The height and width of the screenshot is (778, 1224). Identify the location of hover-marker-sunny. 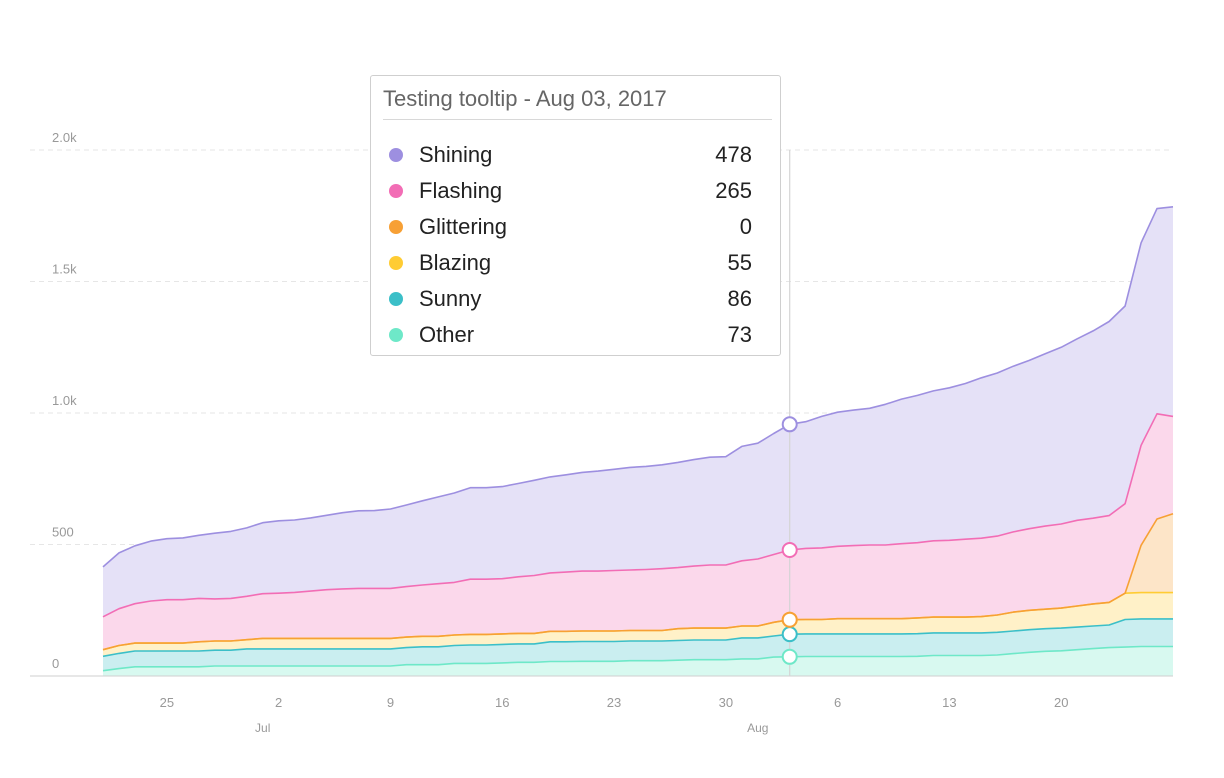
(789, 634).